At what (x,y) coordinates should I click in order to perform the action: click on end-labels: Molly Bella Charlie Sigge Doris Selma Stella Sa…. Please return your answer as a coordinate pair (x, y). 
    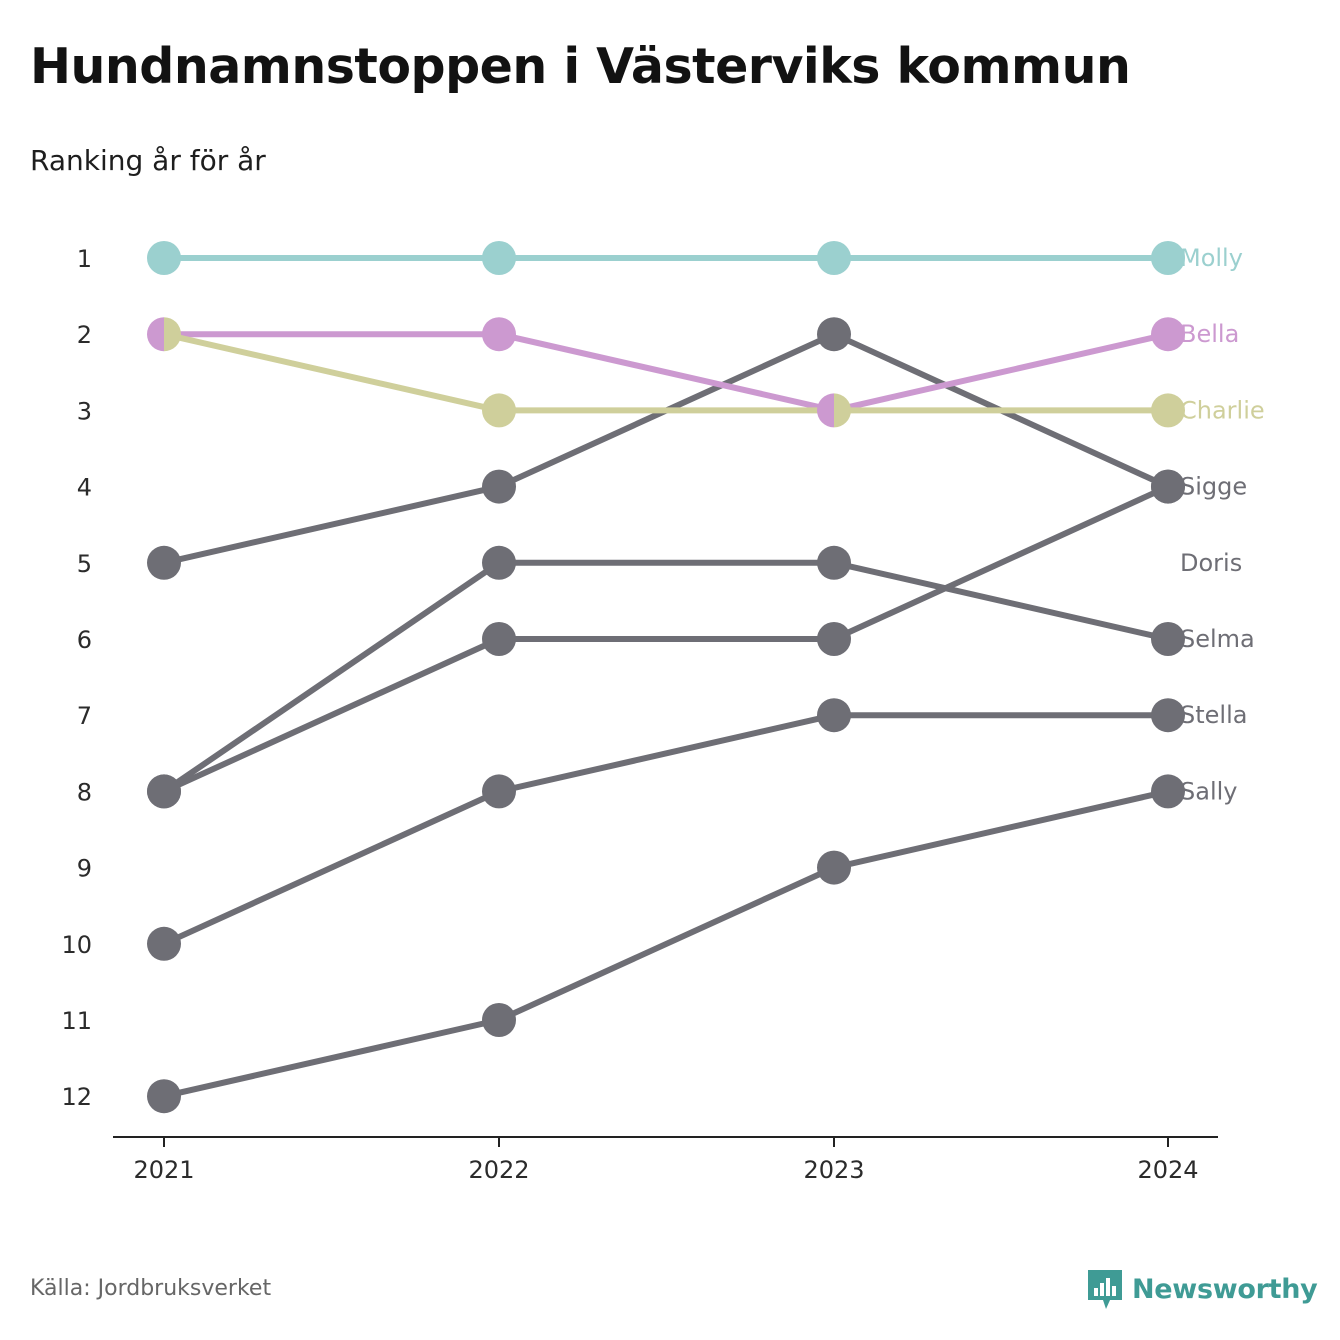
    Looking at the image, I should click on (1222, 524).